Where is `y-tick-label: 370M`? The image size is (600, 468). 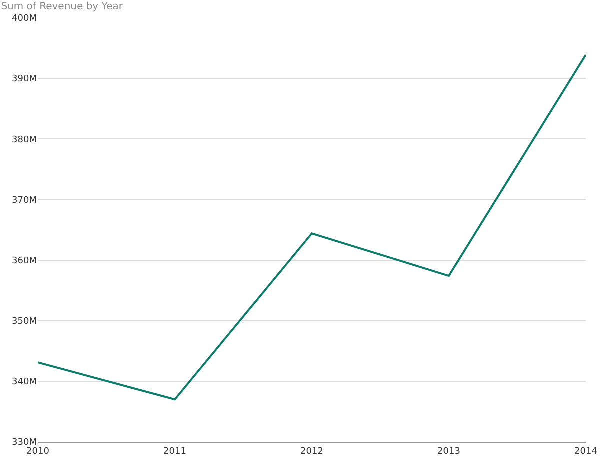
y-tick-label: 370M is located at coordinates (24, 201).